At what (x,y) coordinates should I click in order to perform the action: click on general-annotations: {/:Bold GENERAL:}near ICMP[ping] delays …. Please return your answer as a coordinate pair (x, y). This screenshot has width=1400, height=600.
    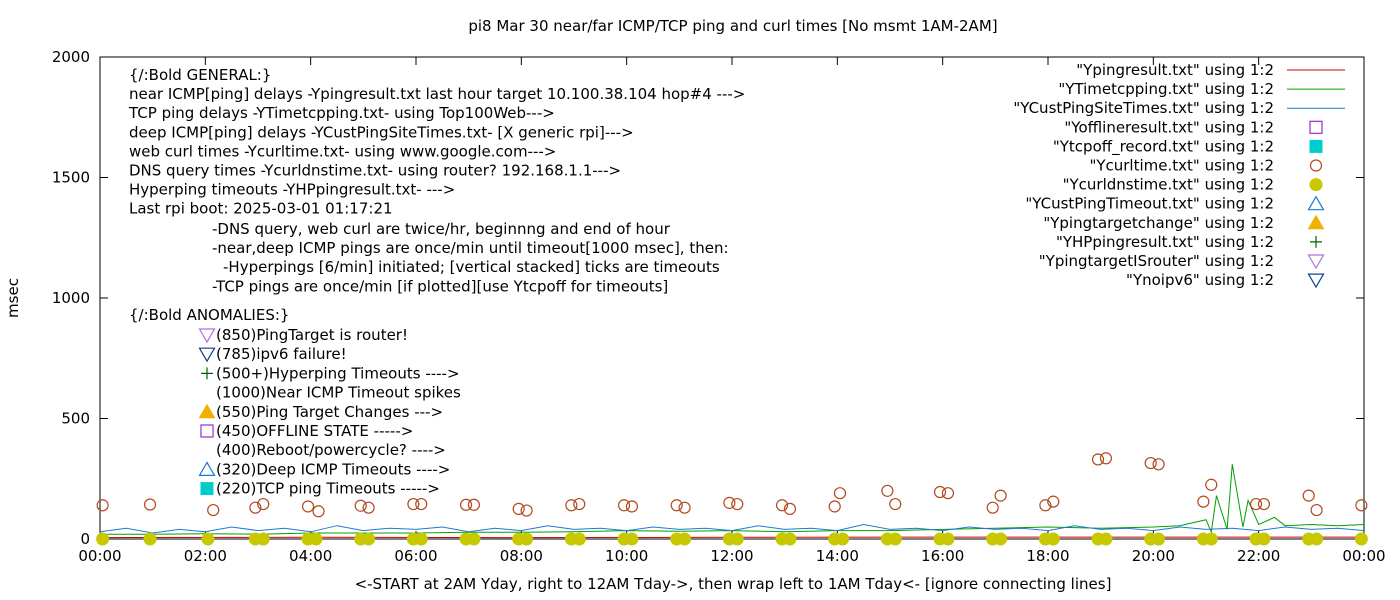
    Looking at the image, I should click on (436, 142).